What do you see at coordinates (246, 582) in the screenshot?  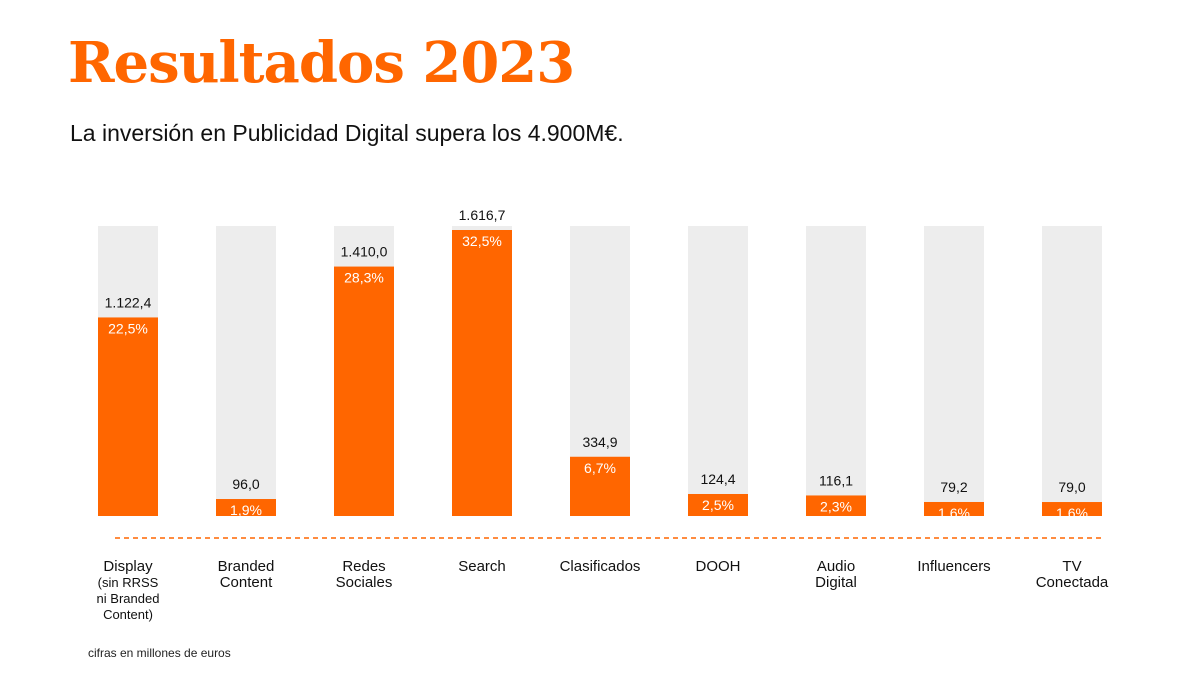 I see `category-label: Content` at bounding box center [246, 582].